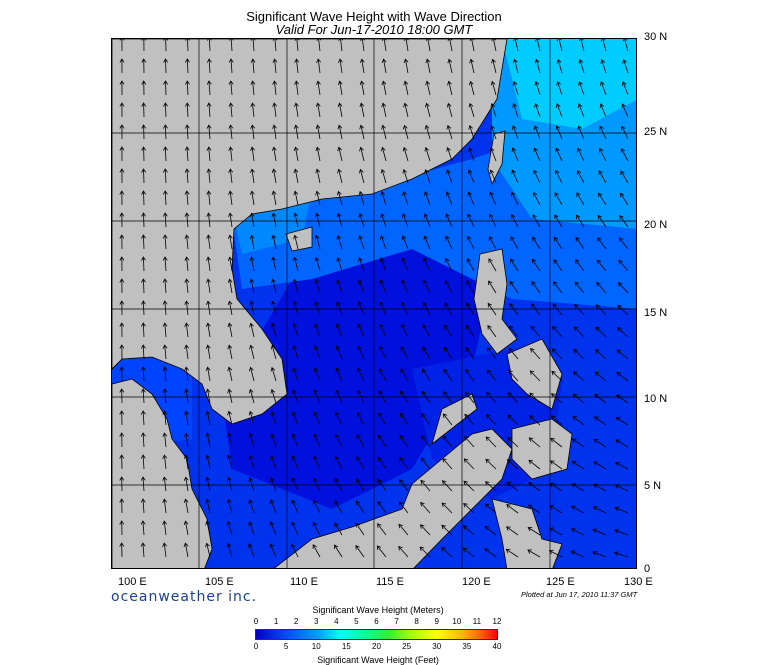  What do you see at coordinates (390, 582) in the screenshot?
I see `lon-label-115e: 115 E` at bounding box center [390, 582].